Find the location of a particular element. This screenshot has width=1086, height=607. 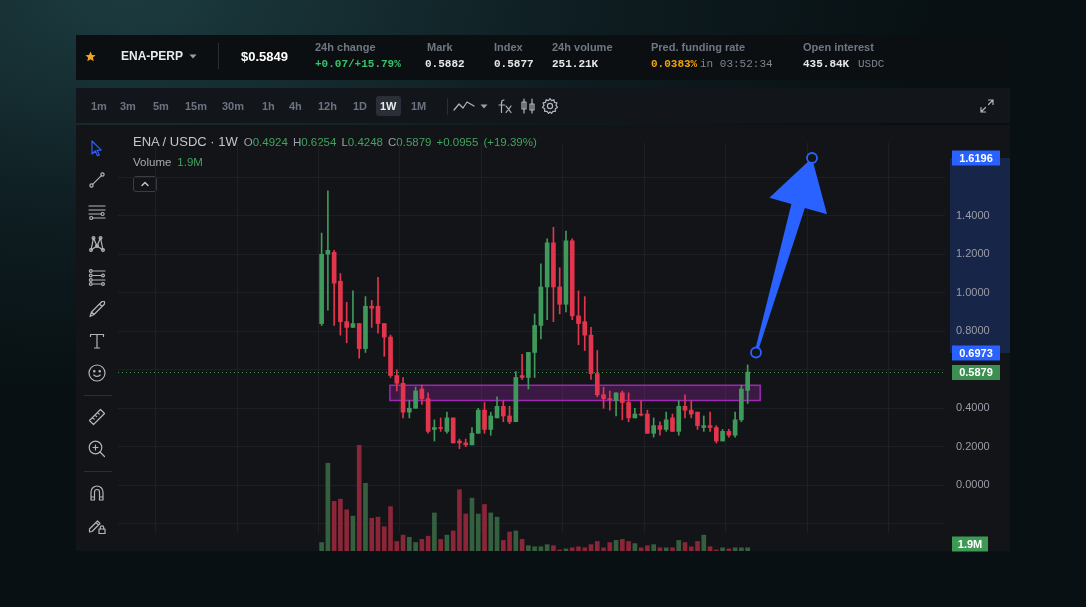

y-tick-label: 0.8000 is located at coordinates (973, 330).